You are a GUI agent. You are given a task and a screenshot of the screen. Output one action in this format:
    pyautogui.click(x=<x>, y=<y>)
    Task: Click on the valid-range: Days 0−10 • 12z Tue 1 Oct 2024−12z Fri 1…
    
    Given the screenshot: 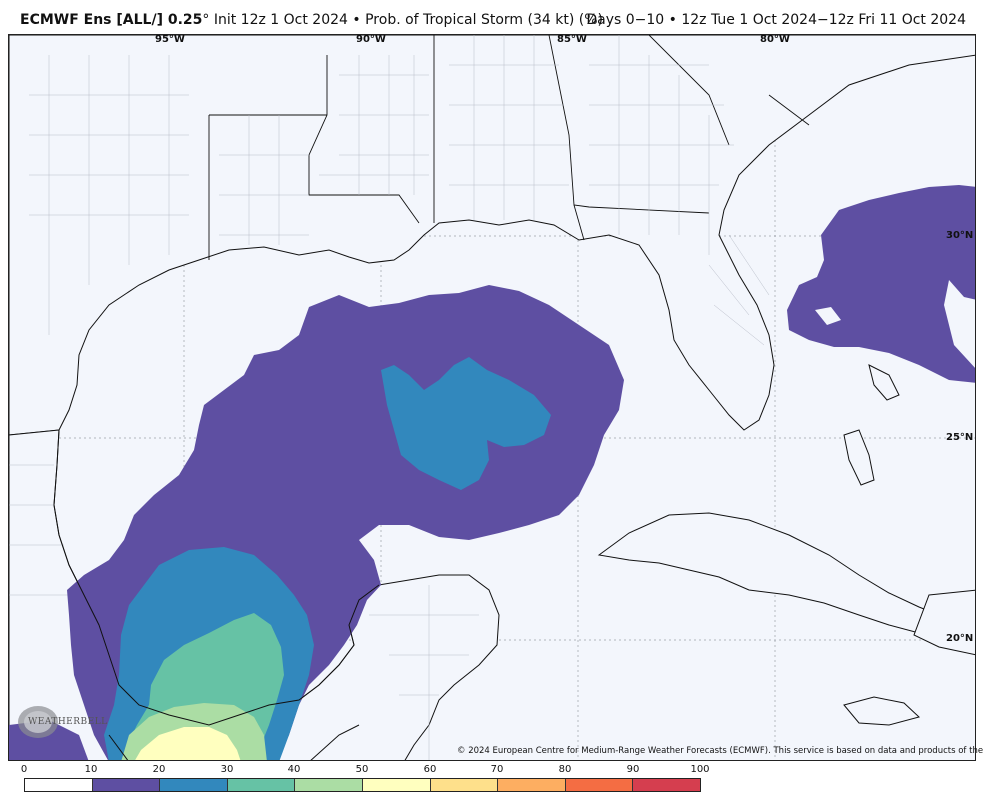 What is the action you would take?
    pyautogui.click(x=776, y=20)
    